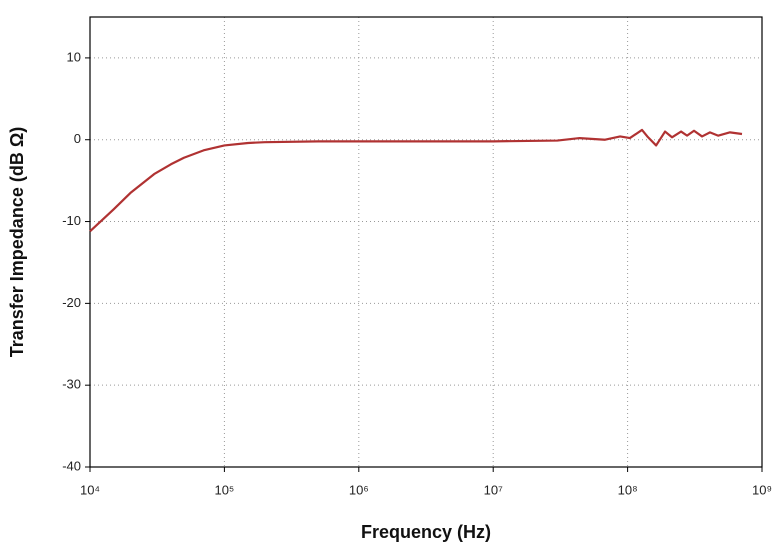 This screenshot has width=783, height=554. I want to click on y-axis-title: Transfer Impedance (dB Ω), so click(17, 242).